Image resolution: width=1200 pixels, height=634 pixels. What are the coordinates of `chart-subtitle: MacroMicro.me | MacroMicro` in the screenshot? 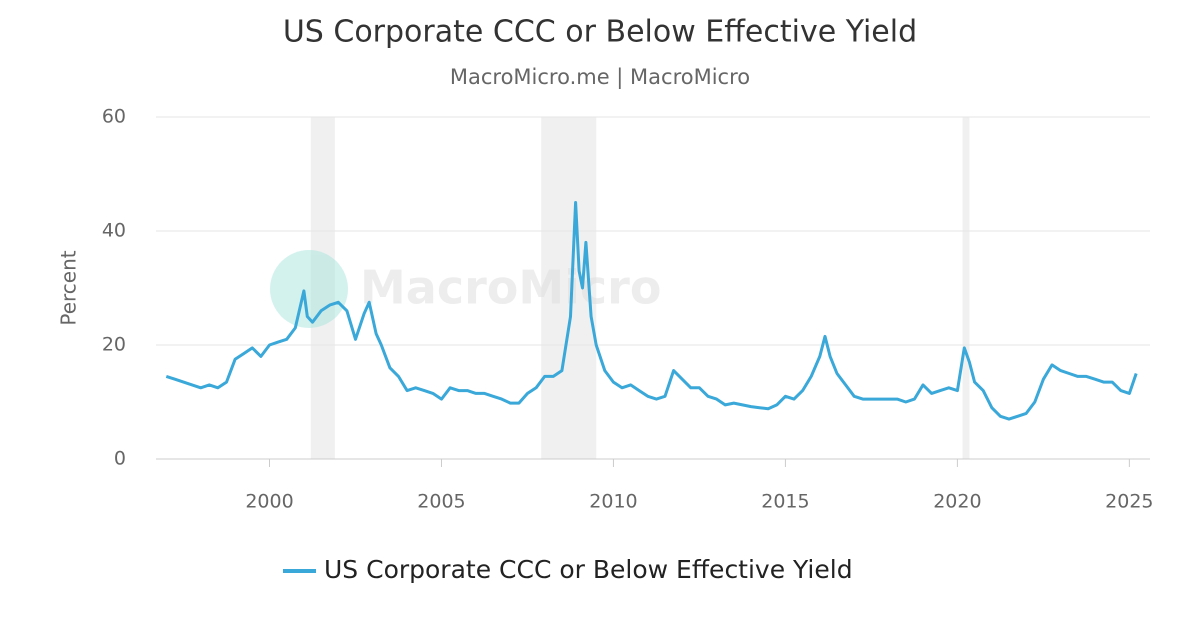 It's located at (600, 77).